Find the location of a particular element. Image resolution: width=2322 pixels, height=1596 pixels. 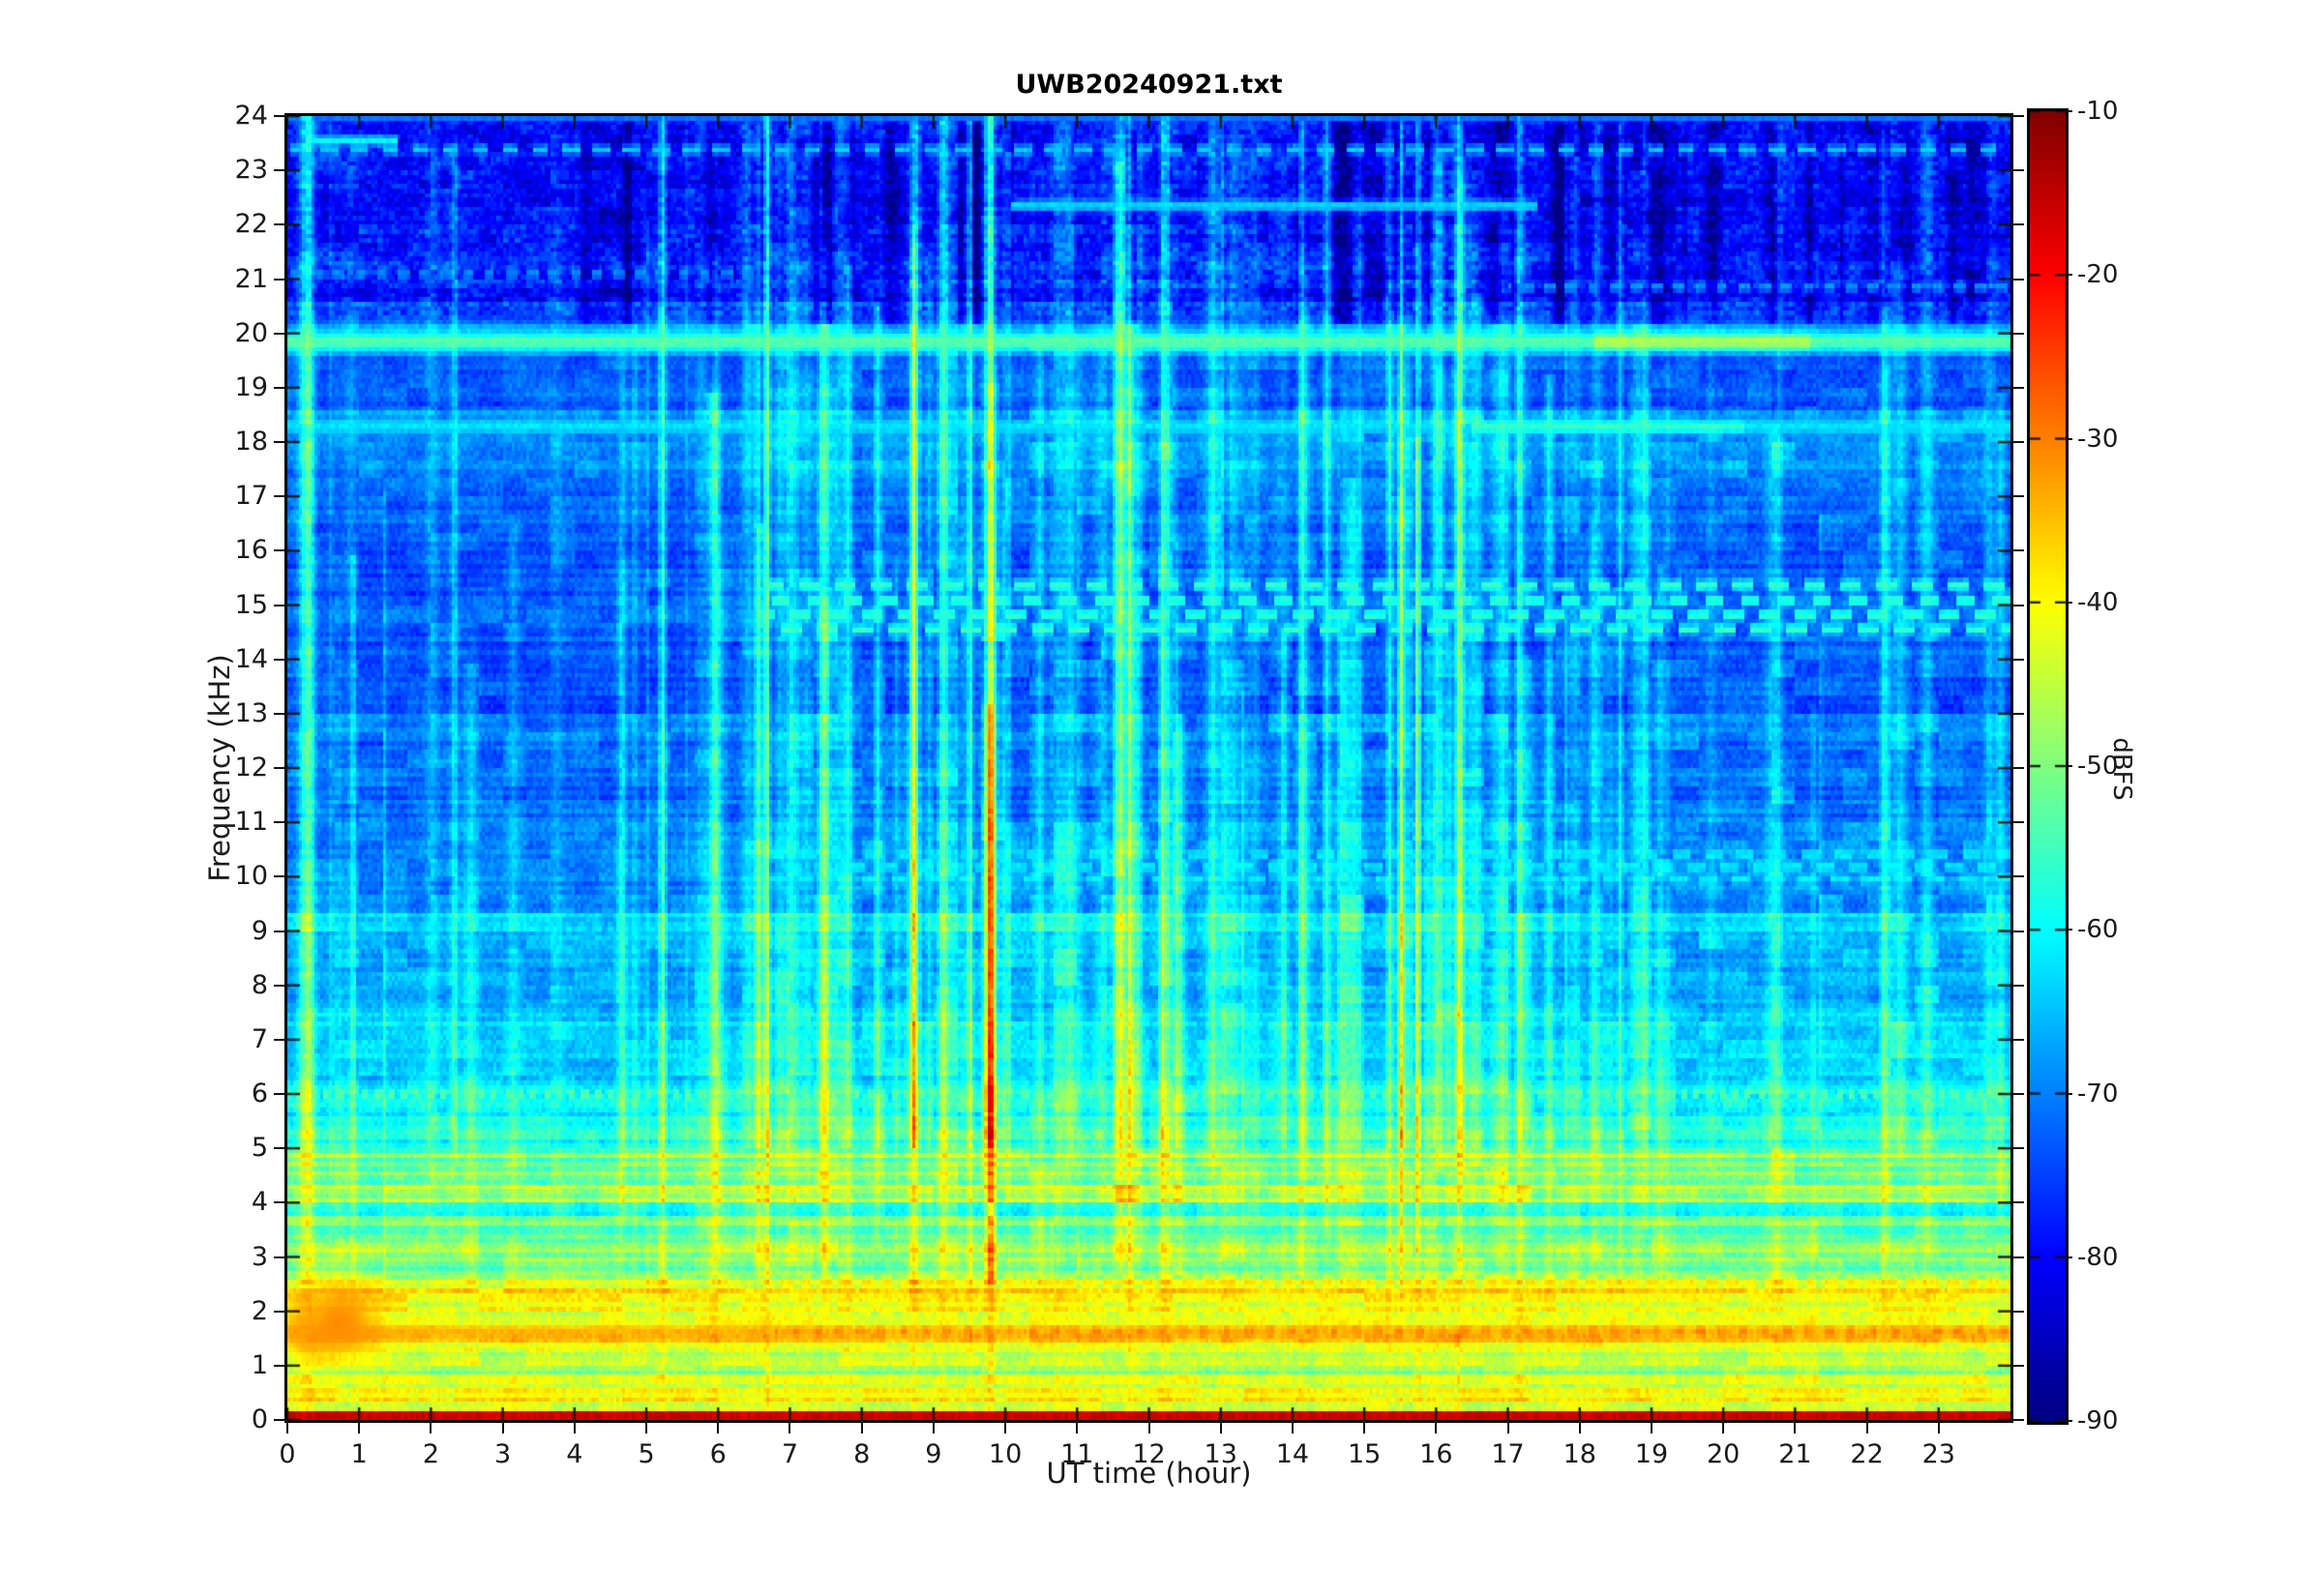

colorbar-tick-label: -20 is located at coordinates (2098, 275).